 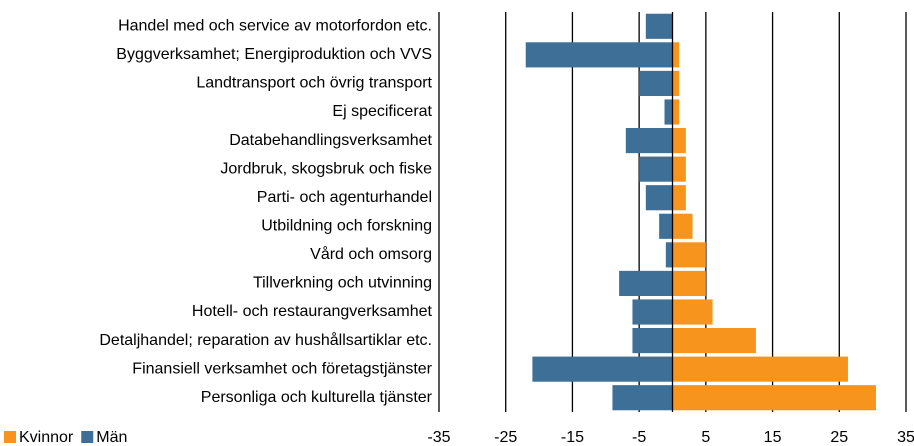 What do you see at coordinates (342, 283) in the screenshot?
I see `y-tick-label: Tillverkning och utvinning` at bounding box center [342, 283].